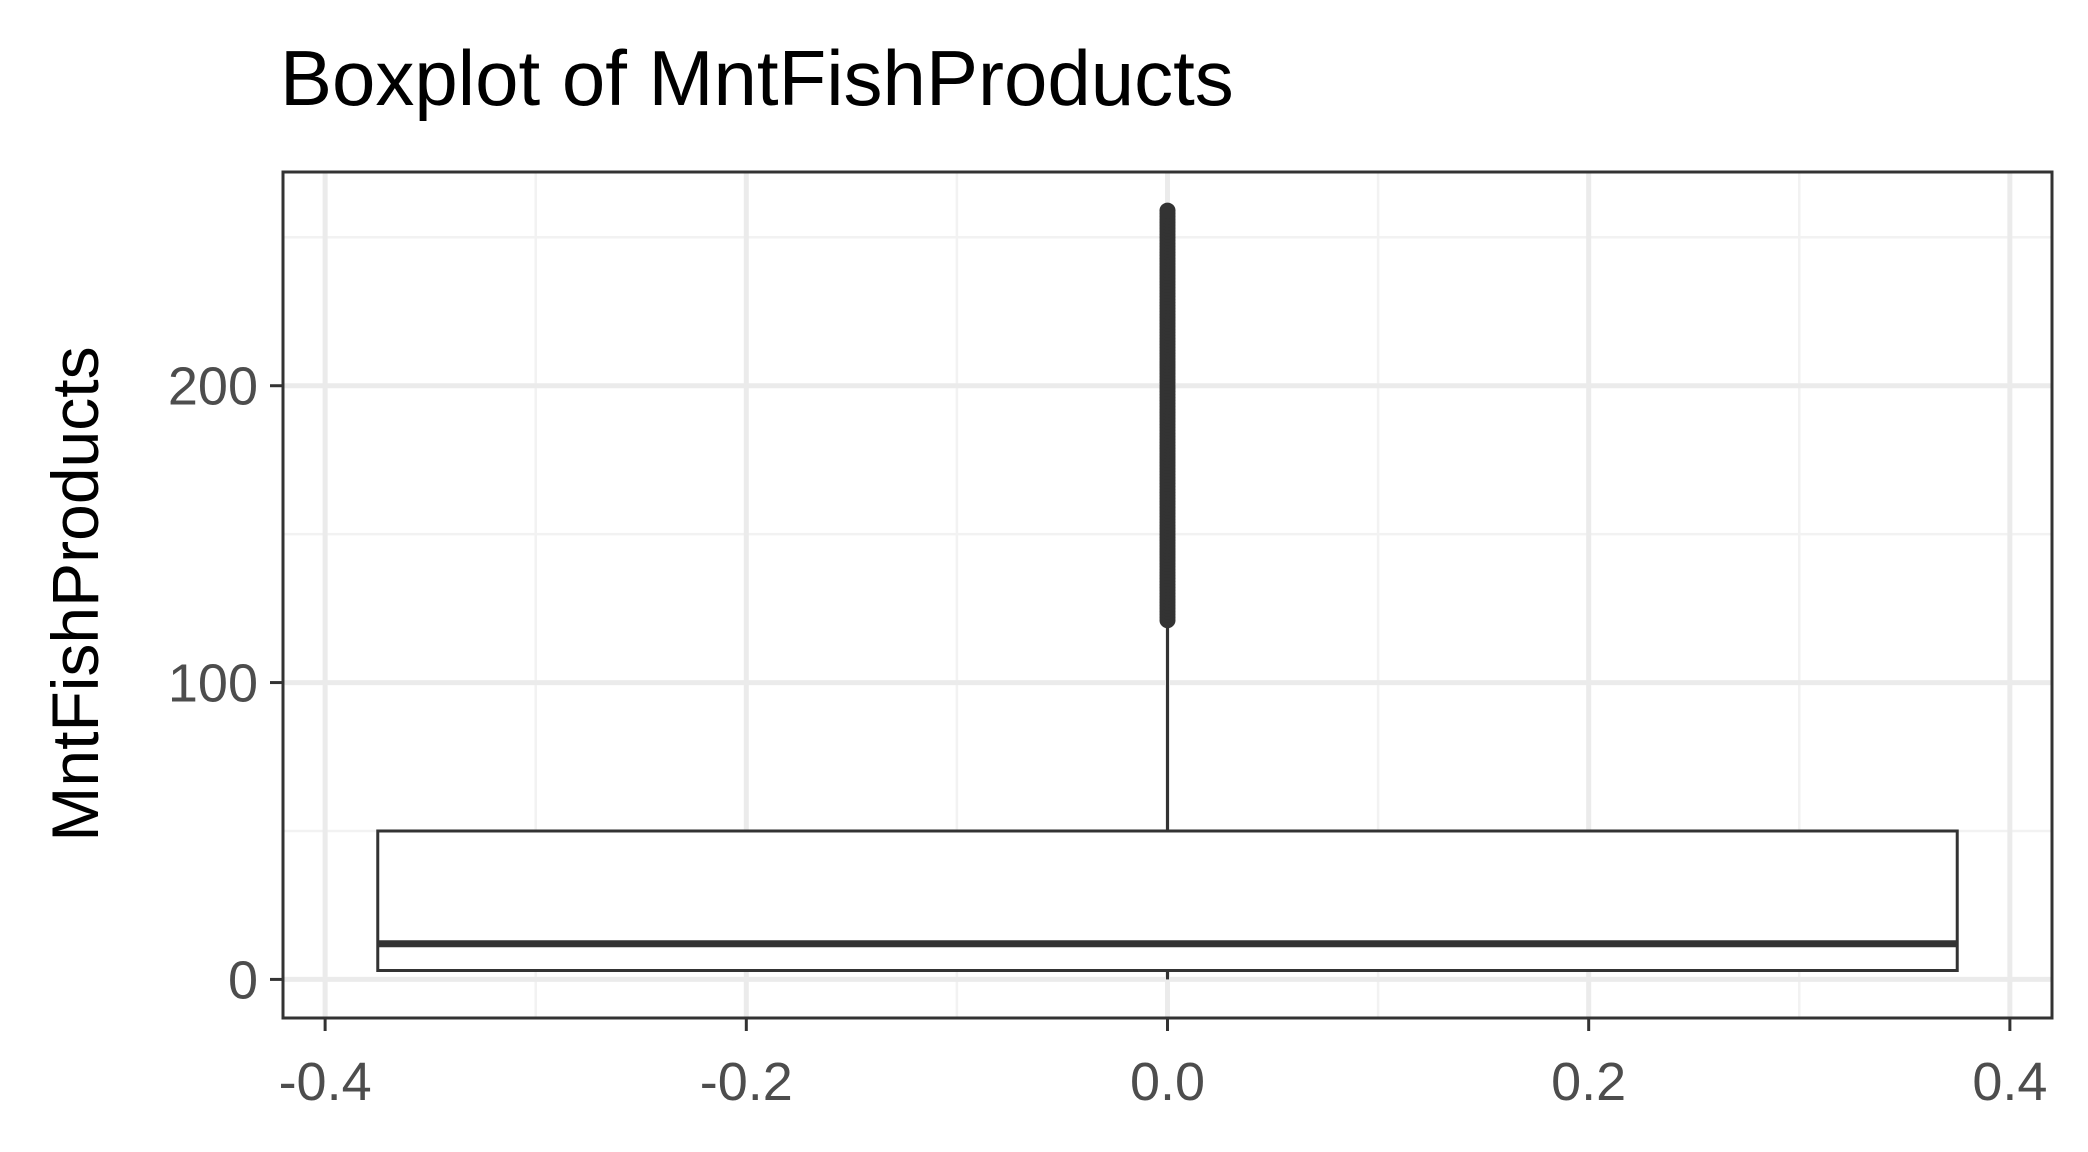  Describe the element at coordinates (1167, 210) in the screenshot. I see `outlier-point` at that location.